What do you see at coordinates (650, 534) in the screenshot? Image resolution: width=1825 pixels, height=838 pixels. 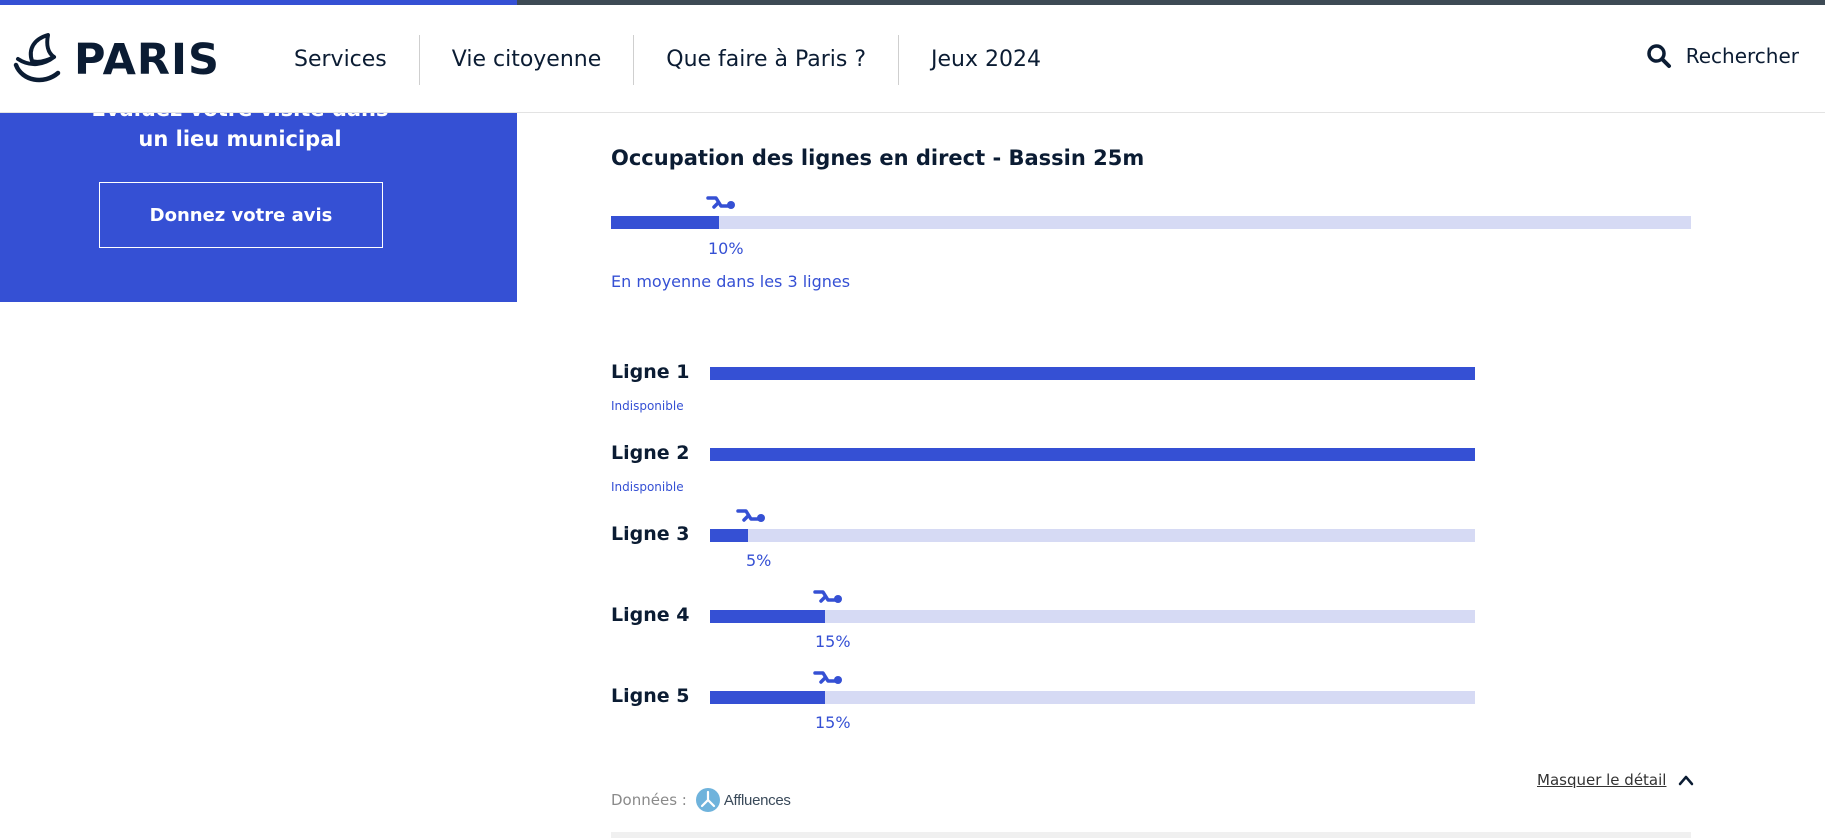 I see `lane-3-label: Ligne 3` at bounding box center [650, 534].